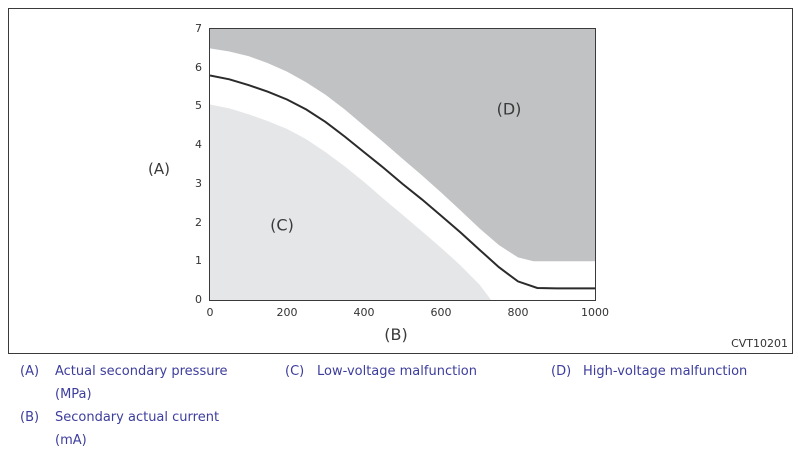 This screenshot has height=459, width=801. Describe the element at coordinates (198, 183) in the screenshot. I see `y-tick-label: 3` at that location.